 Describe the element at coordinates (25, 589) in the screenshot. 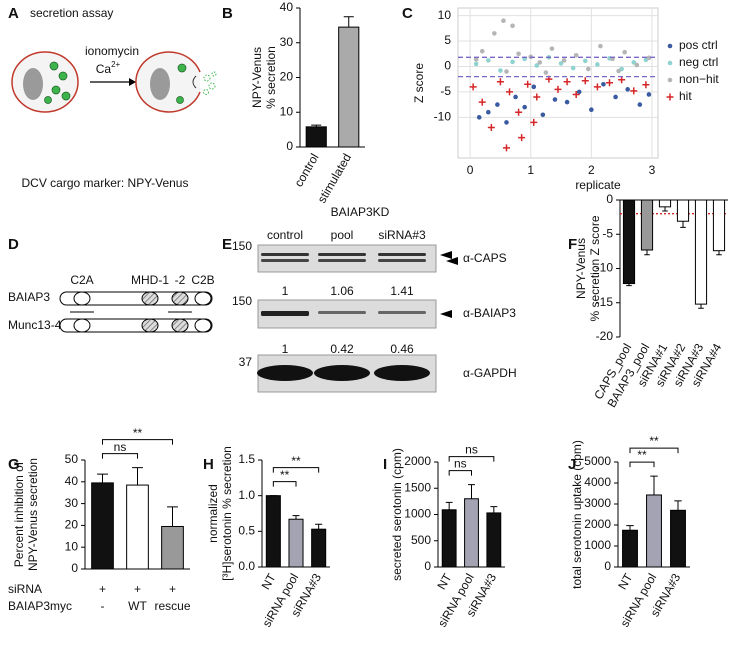

I see `table-row-label: siRNA` at that location.